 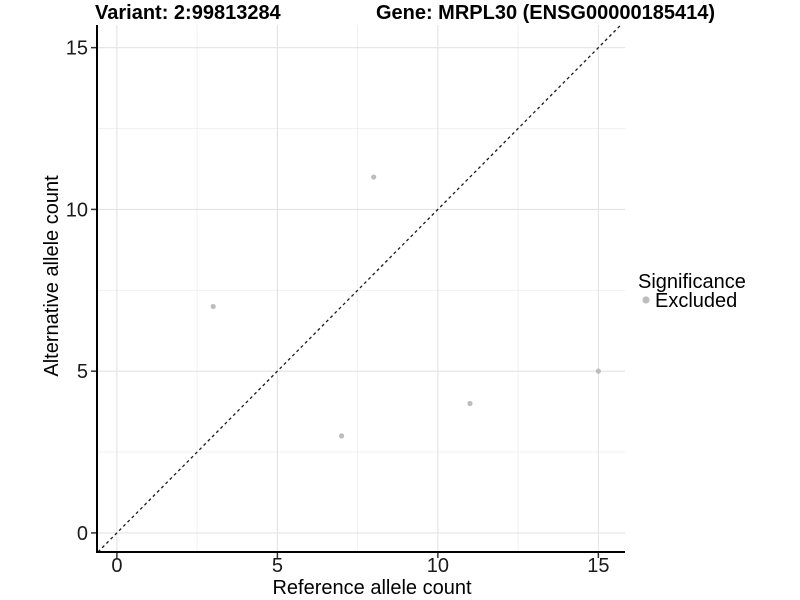 What do you see at coordinates (52, 276) in the screenshot?
I see `y-axis-title: Alternative allele count` at bounding box center [52, 276].